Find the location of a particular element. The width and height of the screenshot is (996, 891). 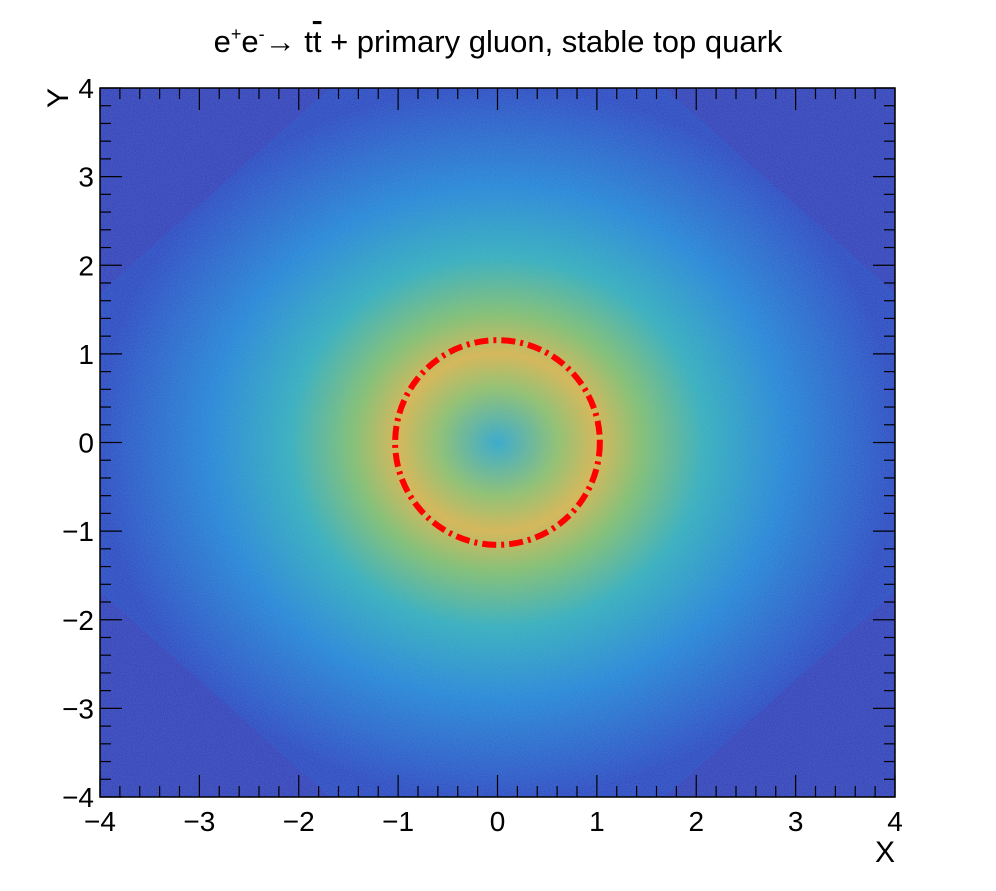

y-tick-label: −4 is located at coordinates (78, 797).